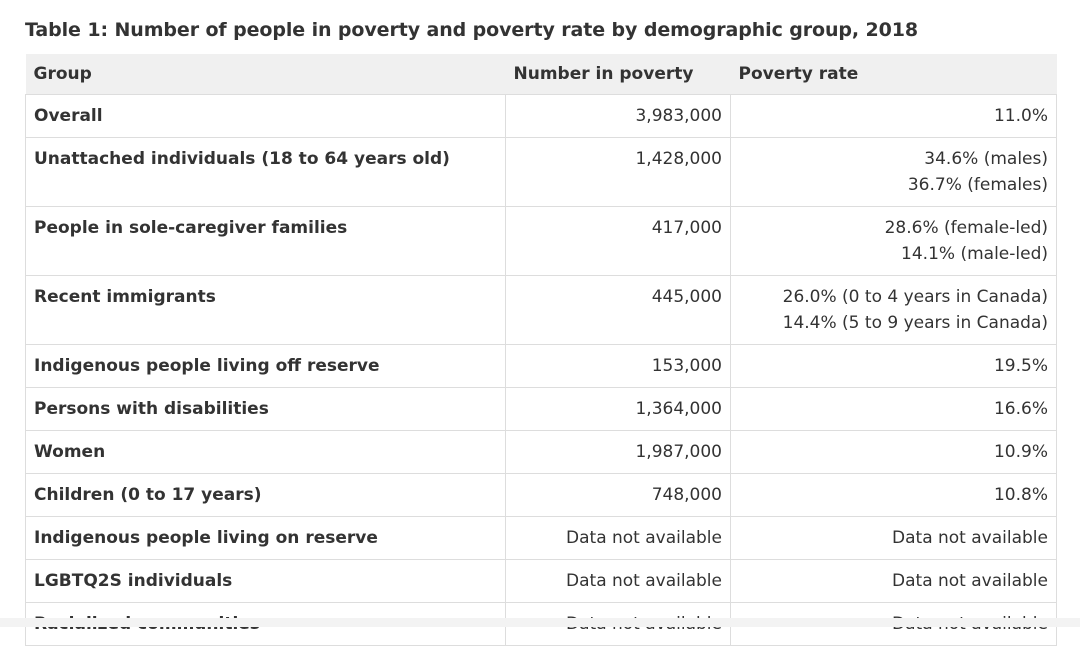 The width and height of the screenshot is (1080, 646). I want to click on rate-line: 34.6% (males), so click(986, 159).